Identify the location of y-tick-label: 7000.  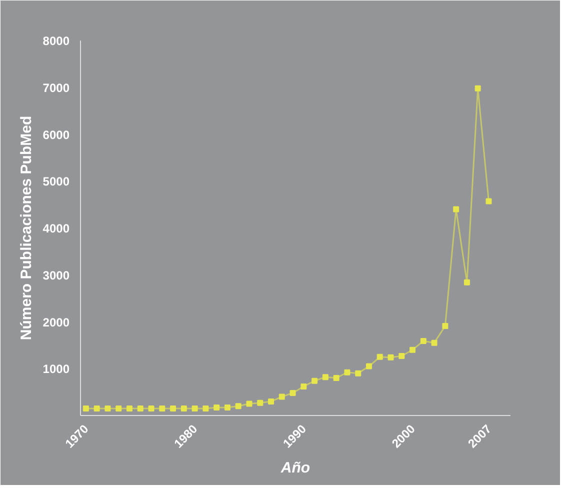
(56, 87).